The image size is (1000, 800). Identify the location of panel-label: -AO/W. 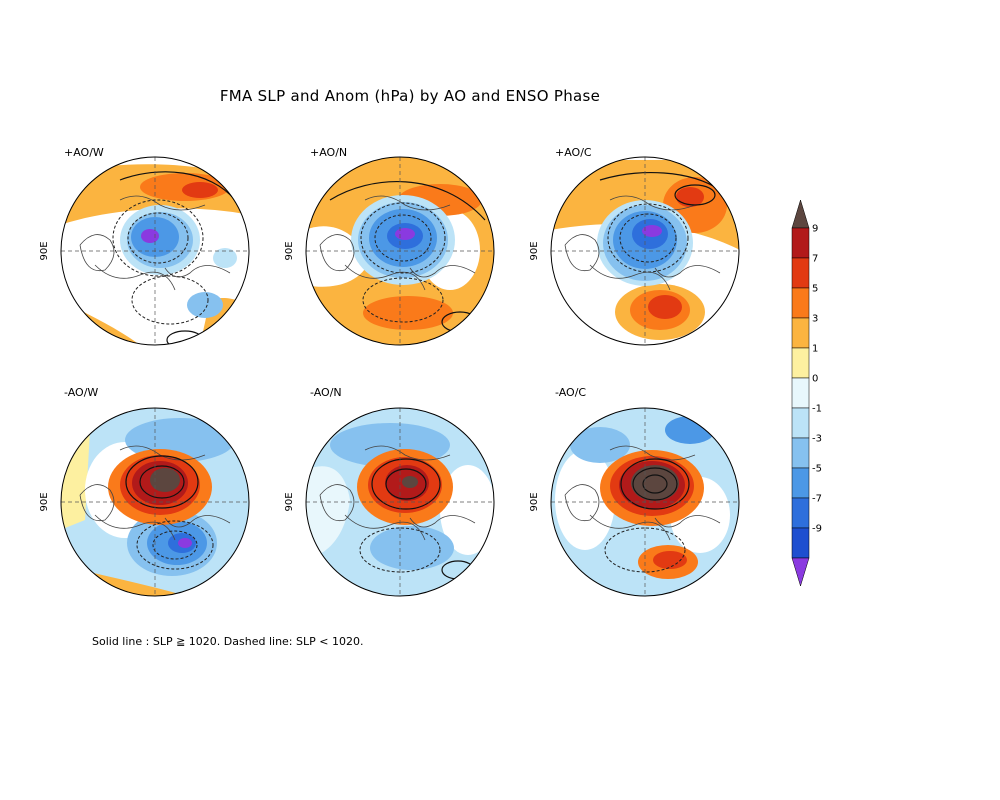
(81, 392).